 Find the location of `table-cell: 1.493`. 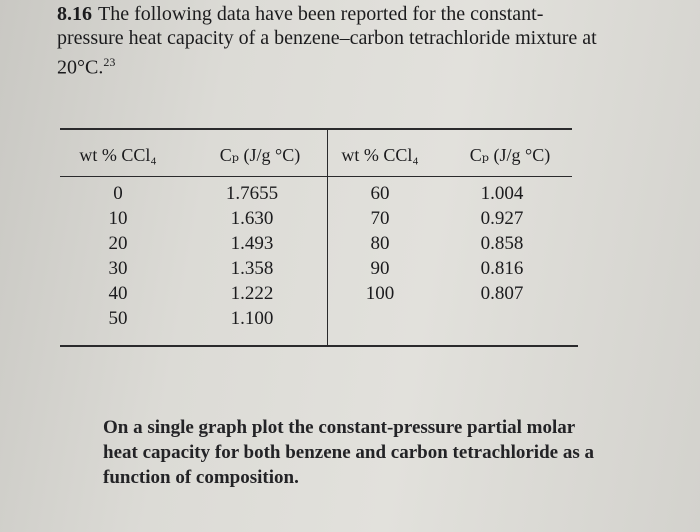

table-cell: 1.493 is located at coordinates (252, 243).